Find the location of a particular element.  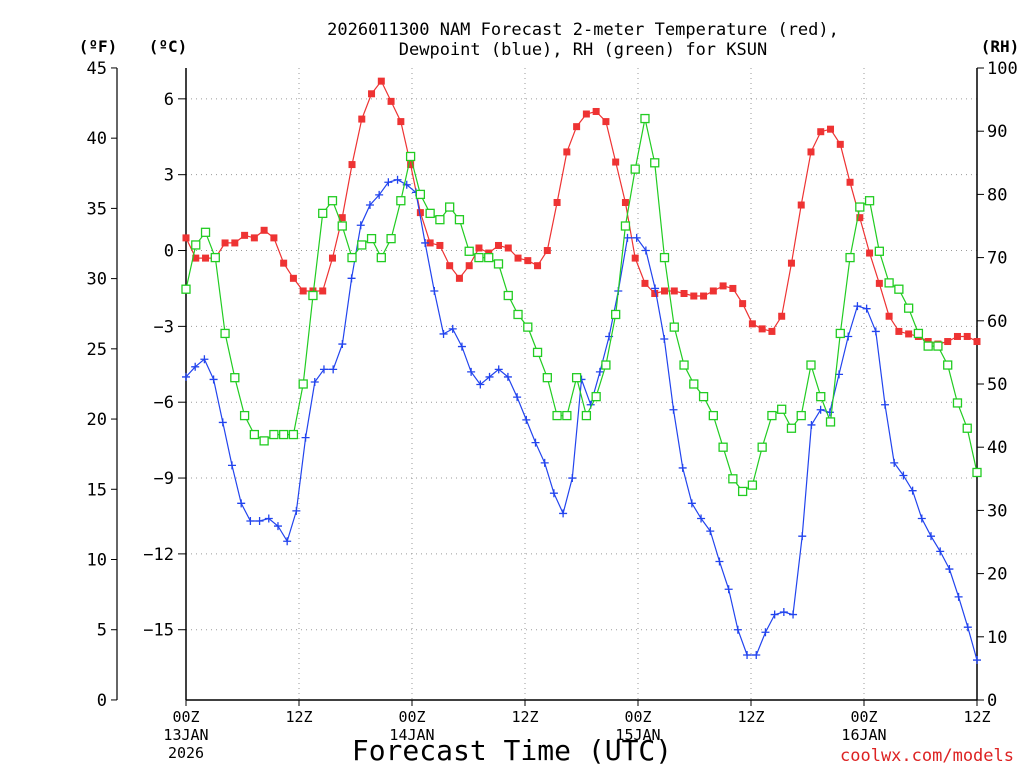

celsius-tick-label: −15 is located at coordinates (158, 631).